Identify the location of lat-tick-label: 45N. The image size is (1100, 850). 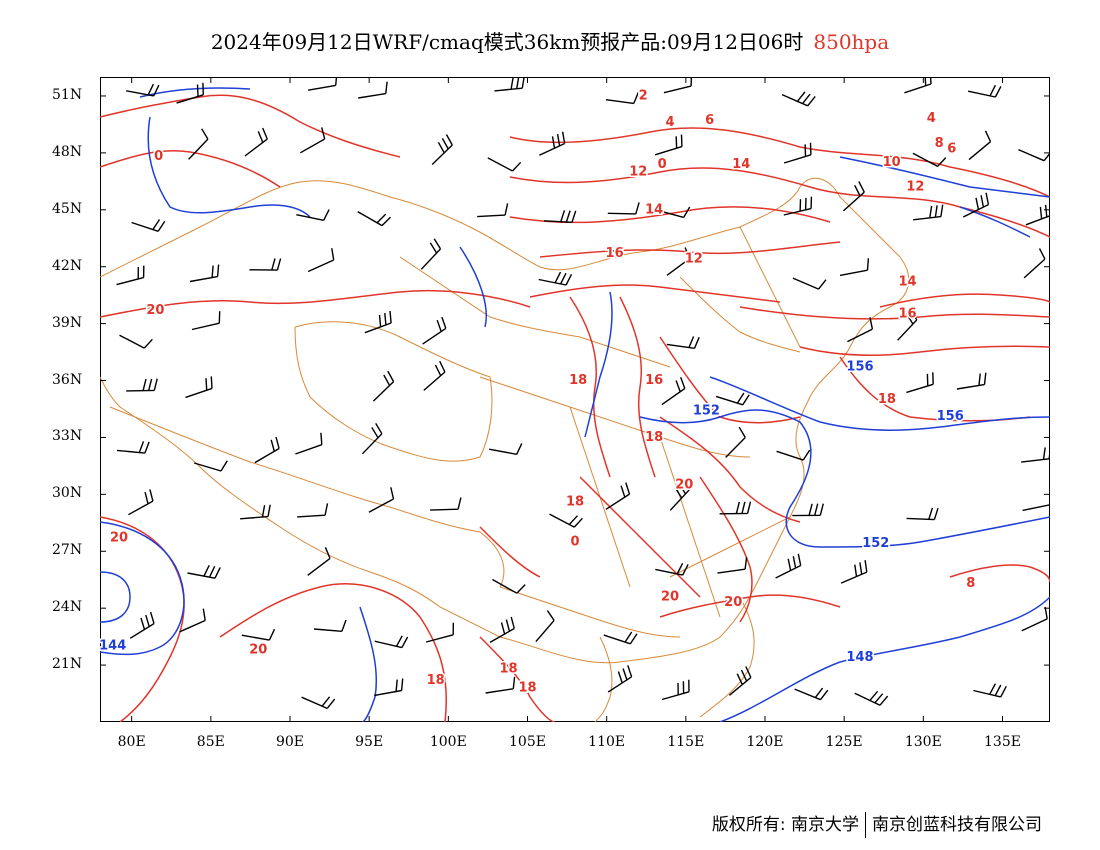
(67, 208).